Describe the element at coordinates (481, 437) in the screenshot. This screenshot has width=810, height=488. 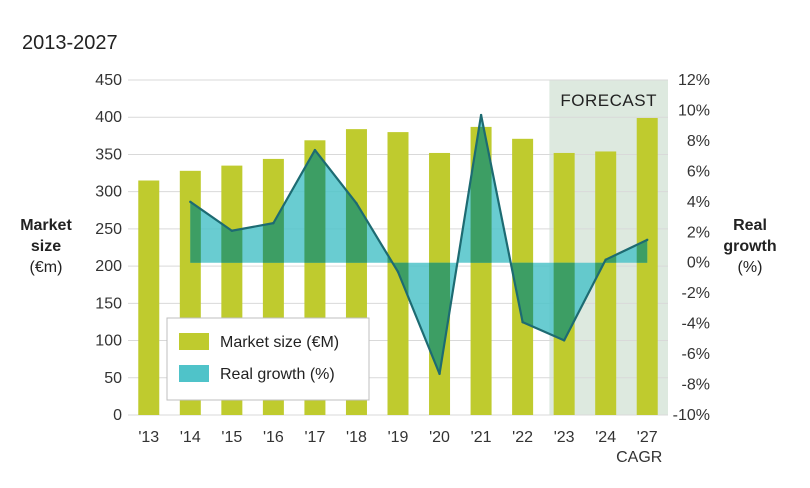
I see `x-tick-8: '21` at that location.